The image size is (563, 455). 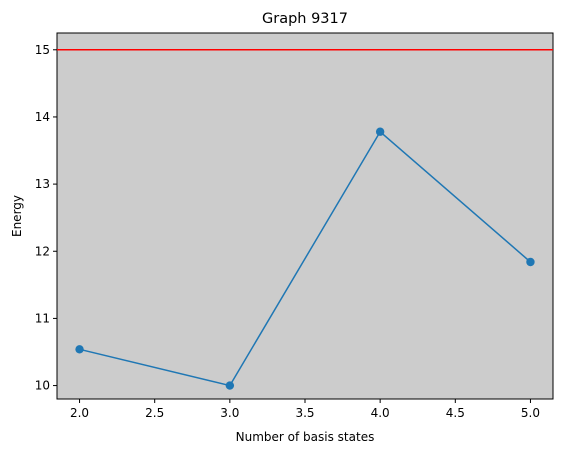 What do you see at coordinates (46, 218) in the screenshot?
I see `y-axis: 10 11 12 13 14 15` at bounding box center [46, 218].